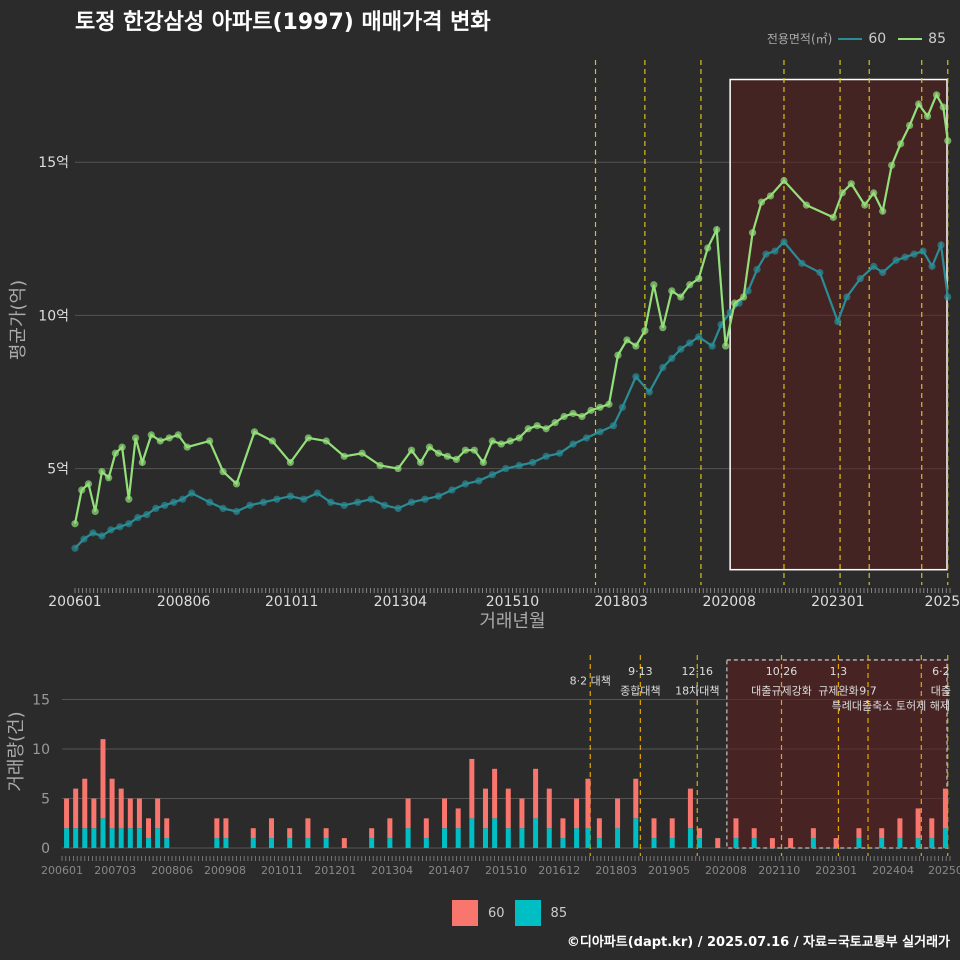 This screenshot has height=960, width=960. I want to click on bar-x-tick-label: 202110, so click(779, 870).